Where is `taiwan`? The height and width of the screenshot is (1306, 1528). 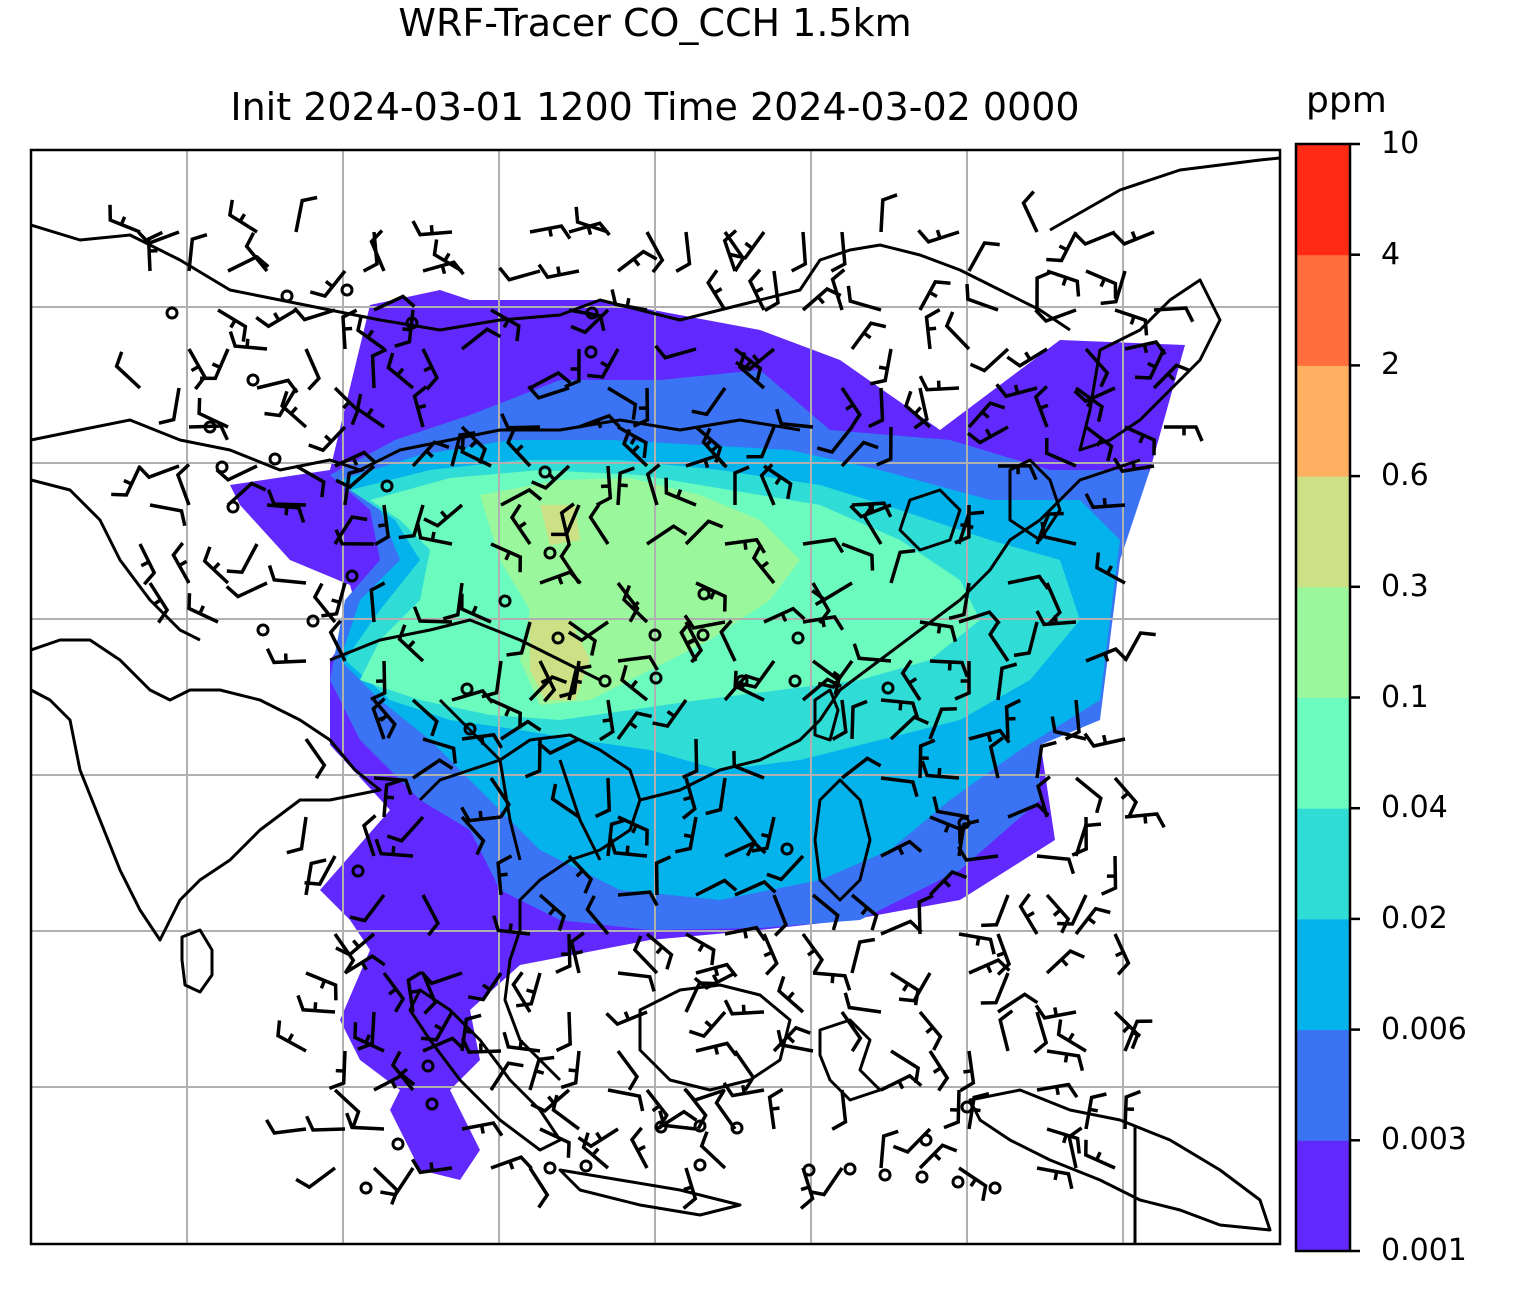
taiwan is located at coordinates (826, 715).